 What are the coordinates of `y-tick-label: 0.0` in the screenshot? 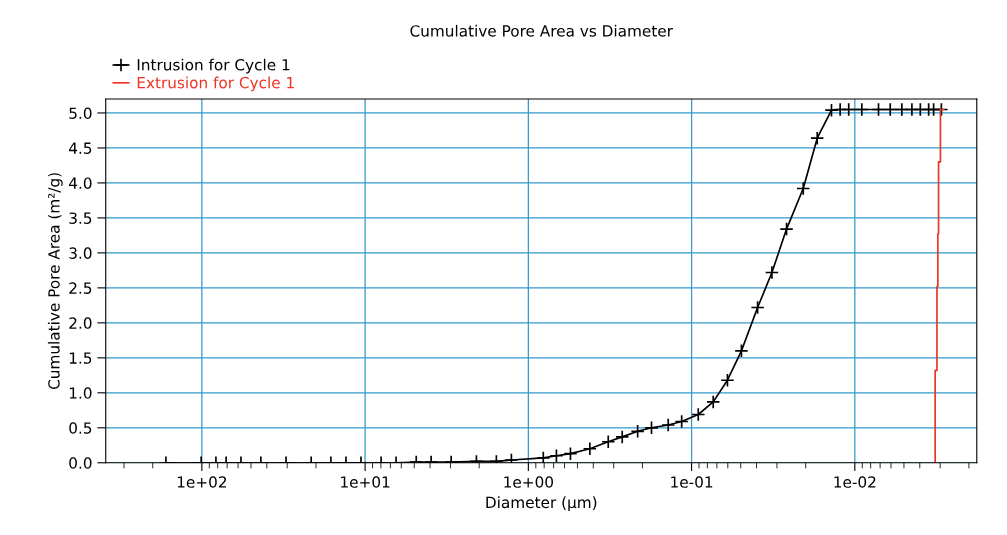 It's located at (80, 463).